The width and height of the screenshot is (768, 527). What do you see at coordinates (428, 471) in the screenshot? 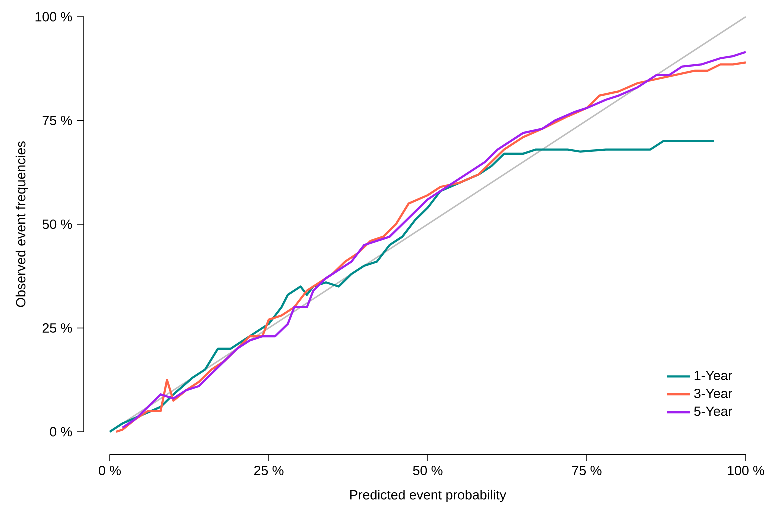
I see `x-tick-label: 50 %` at bounding box center [428, 471].